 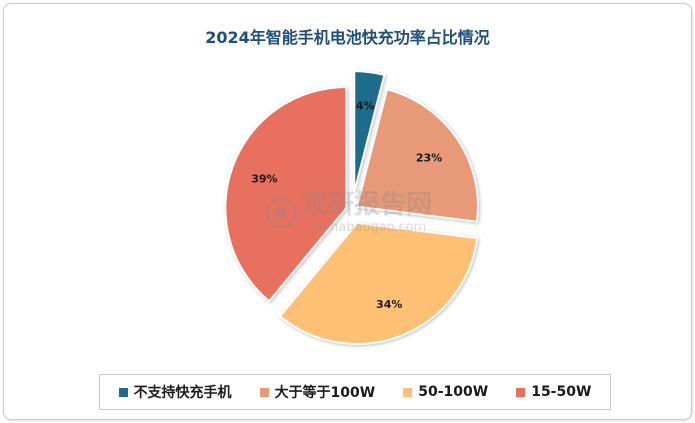 I want to click on data-label-2: 23%, so click(x=429, y=158).